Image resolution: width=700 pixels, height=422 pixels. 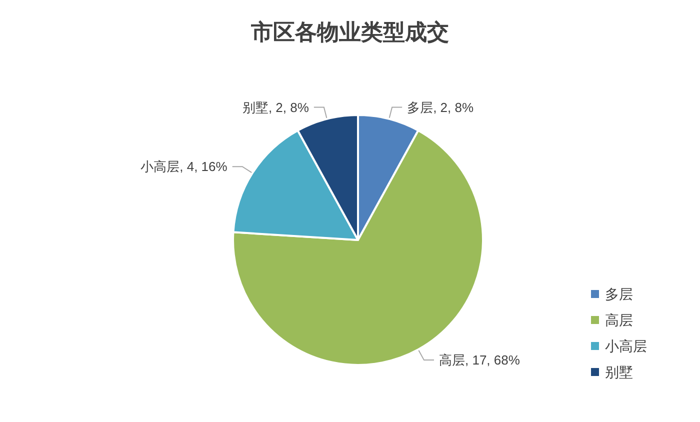 What do you see at coordinates (619, 320) in the screenshot?
I see `legend-label: 高层` at bounding box center [619, 320].